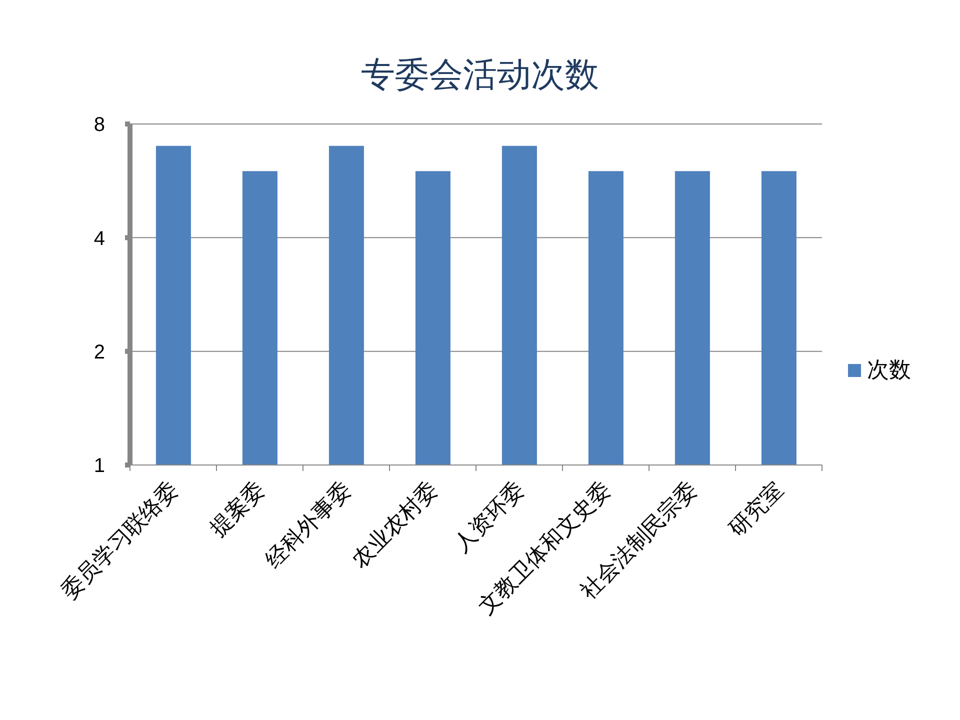 This screenshot has width=960, height=720. What do you see at coordinates (889, 370) in the screenshot?
I see `legend-label: 次数` at bounding box center [889, 370].